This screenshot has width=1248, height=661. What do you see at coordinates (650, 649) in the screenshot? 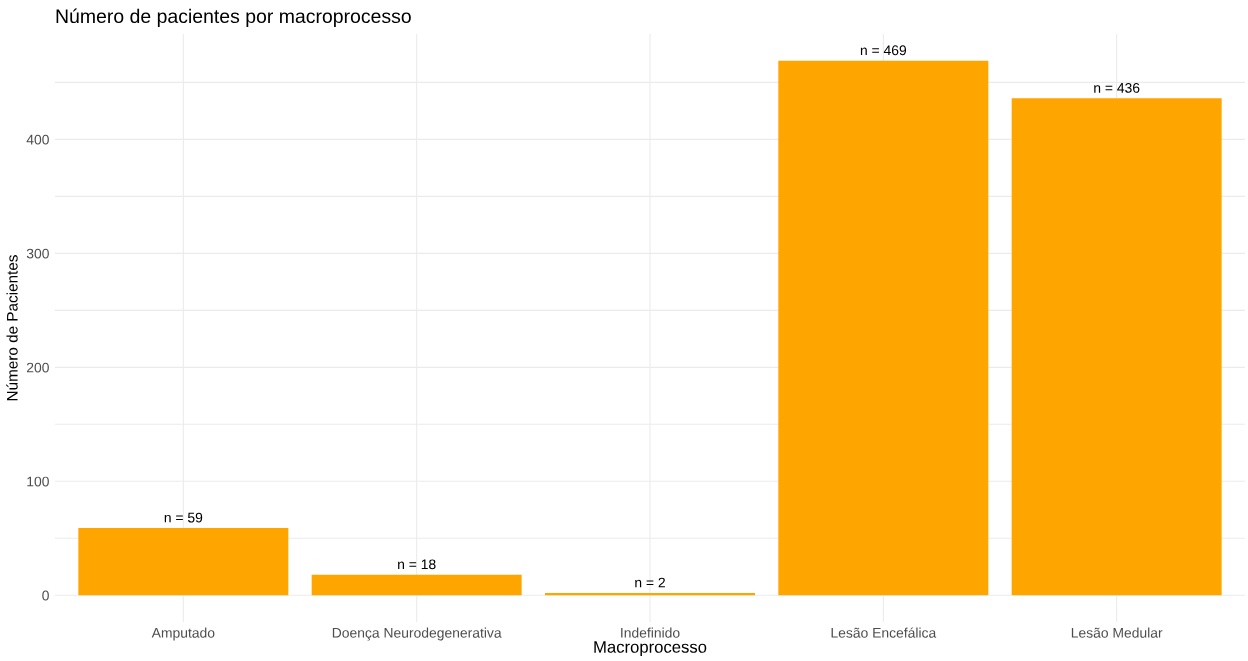
I see `x-axis-title: Macroprocesso` at bounding box center [650, 649].